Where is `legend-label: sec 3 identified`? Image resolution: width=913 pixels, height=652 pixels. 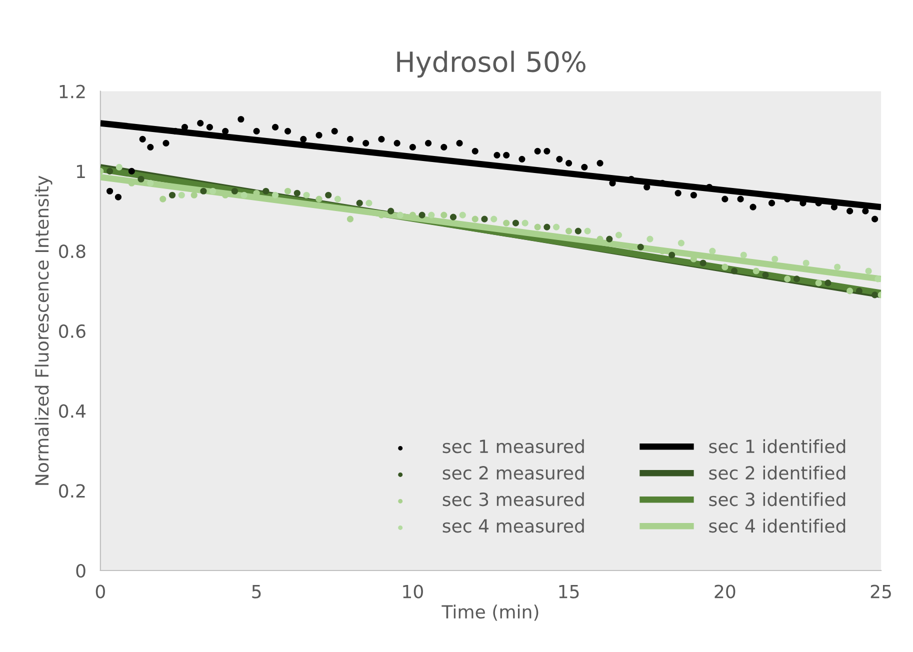 legend-label: sec 3 identified is located at coordinates (777, 499).